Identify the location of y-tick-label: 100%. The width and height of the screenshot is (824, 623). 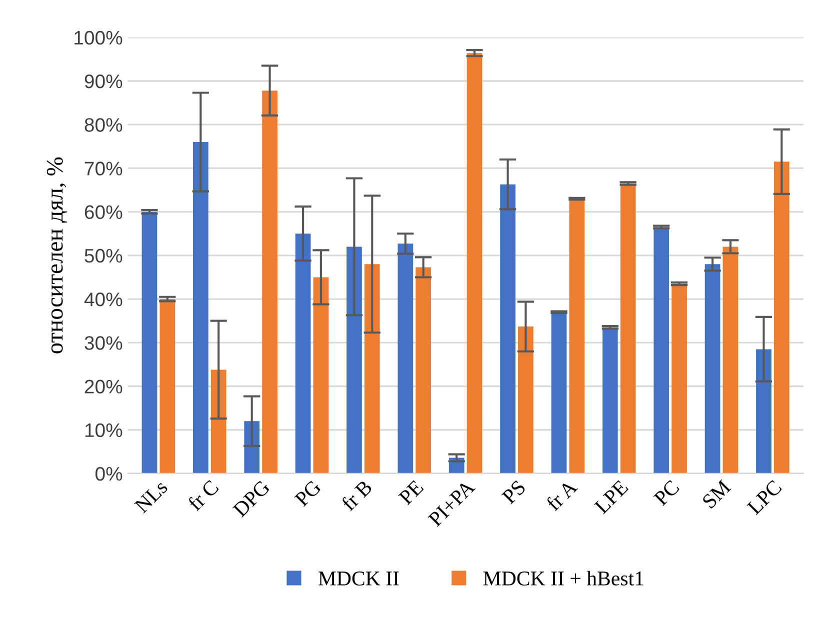
(98, 37).